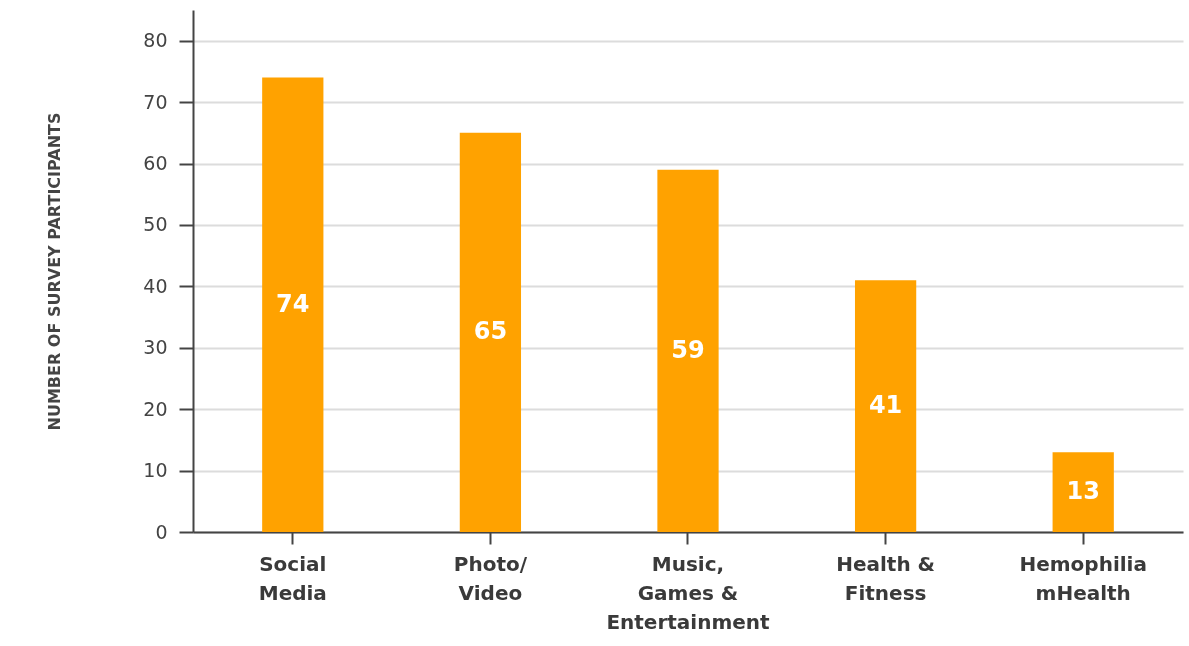  I want to click on data-label: 65, so click(490, 331).